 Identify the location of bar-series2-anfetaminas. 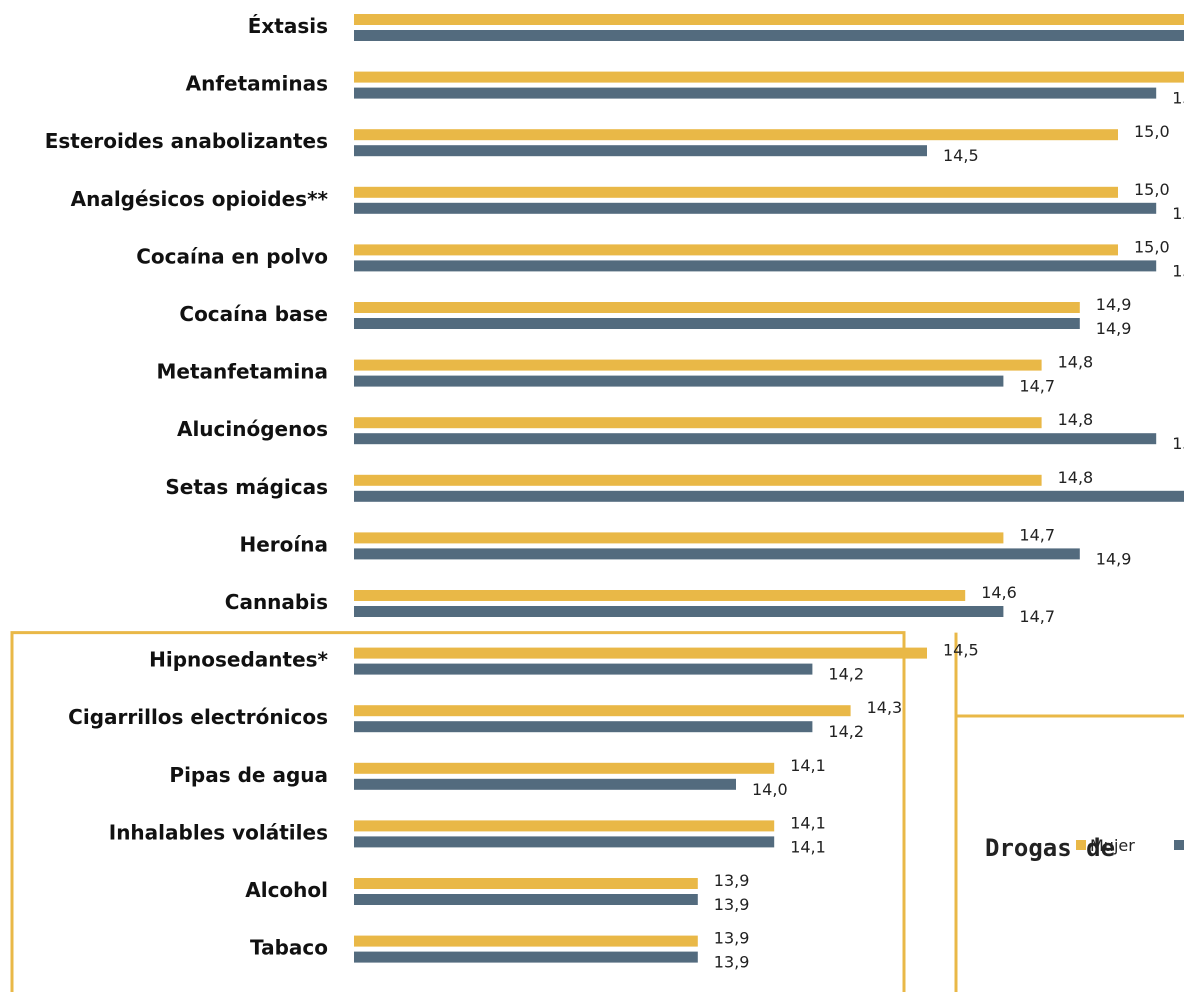
(755, 93).